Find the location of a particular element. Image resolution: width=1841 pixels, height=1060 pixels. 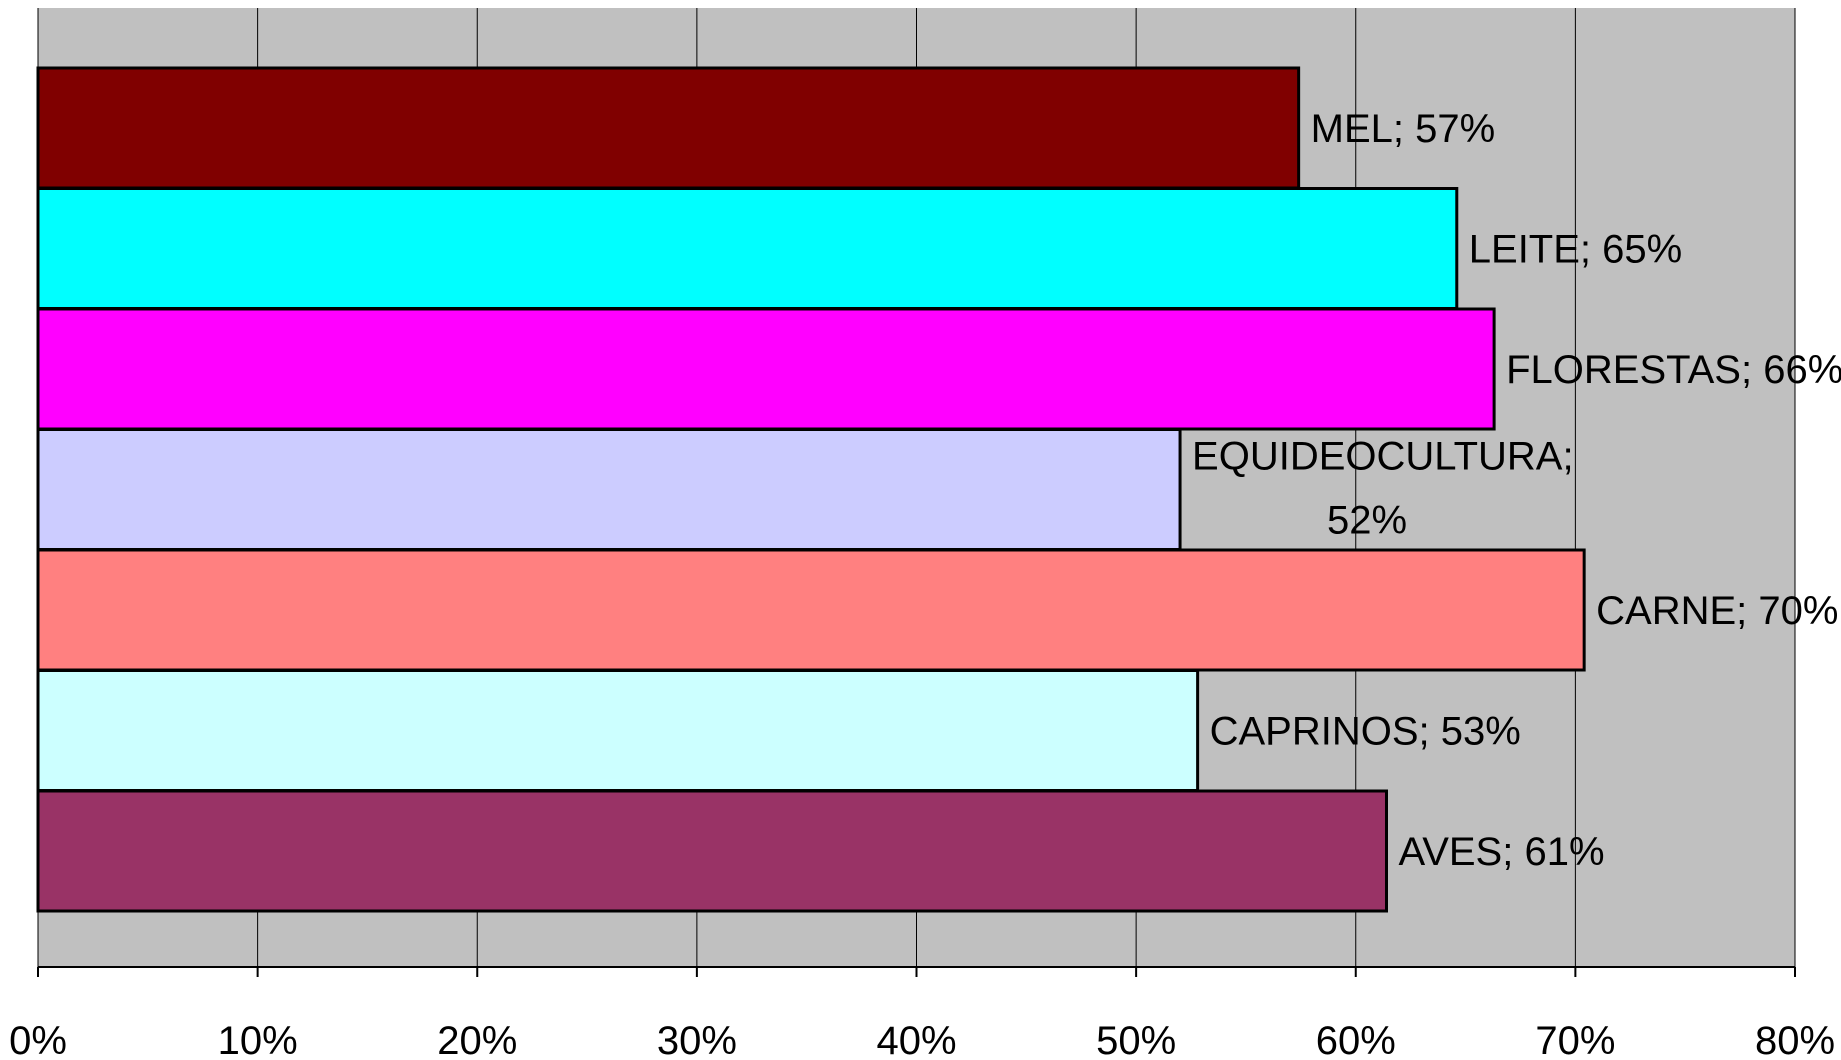

x-tick-label-2: 20% is located at coordinates (477, 1037).